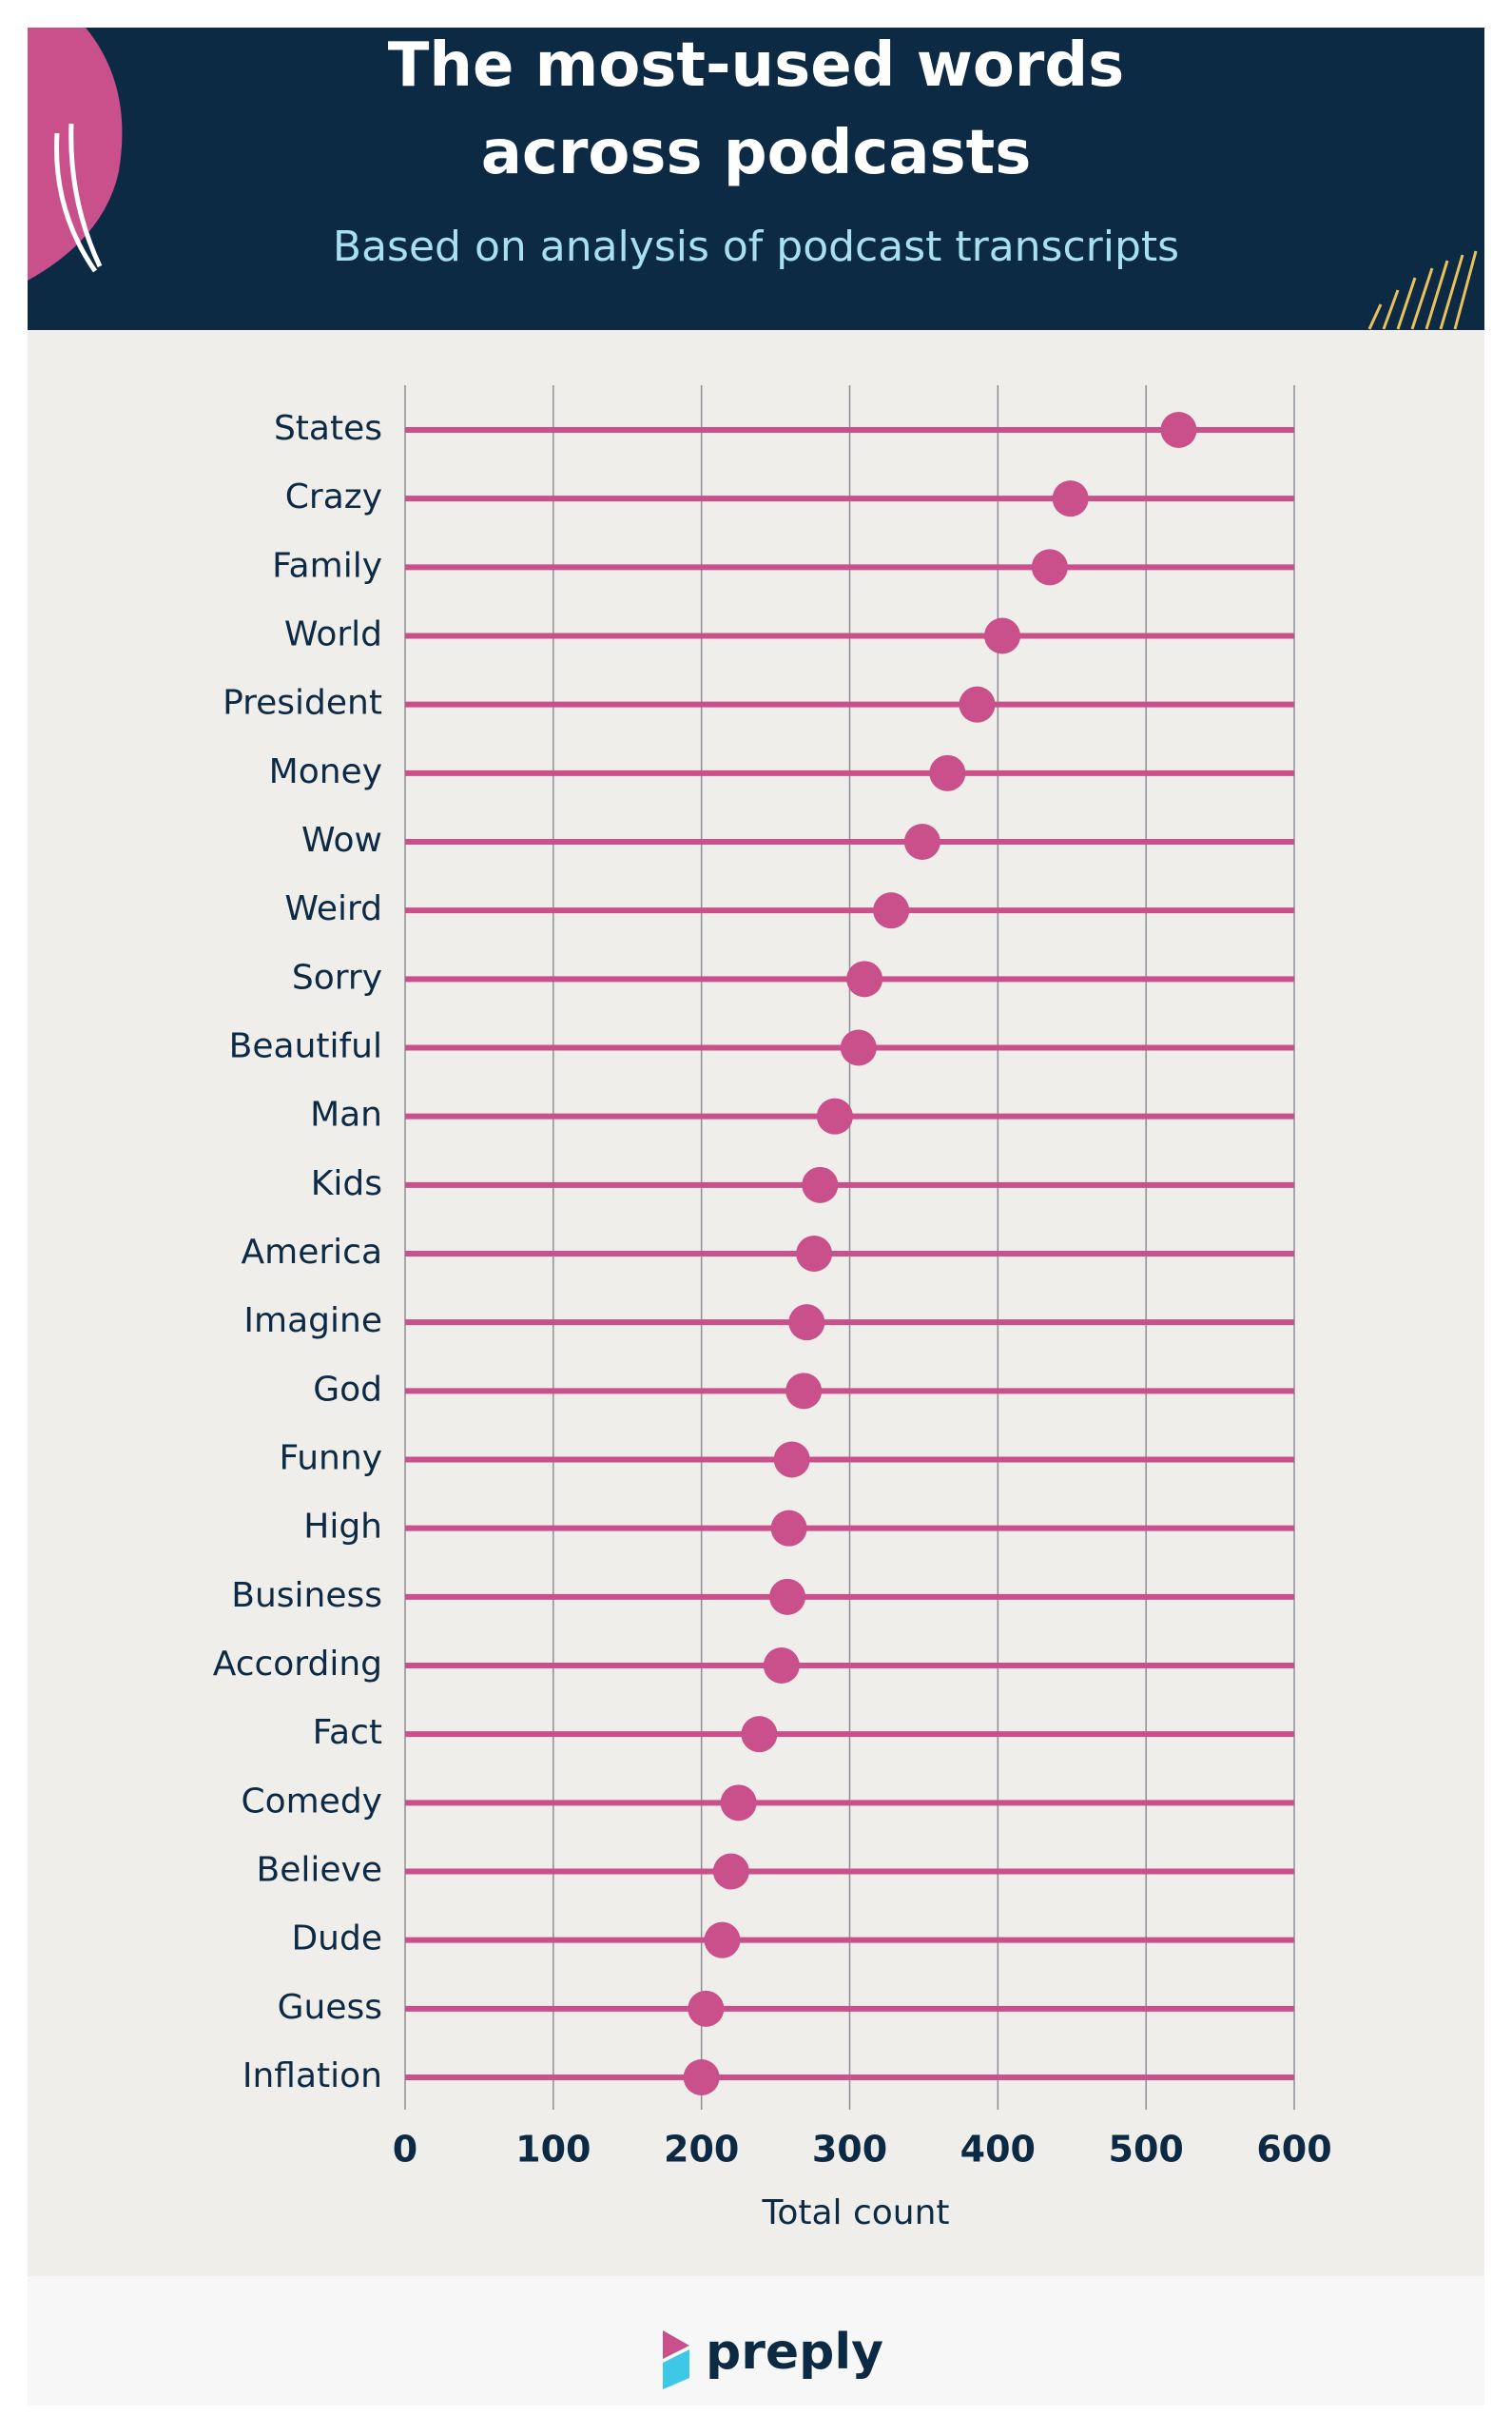 The height and width of the screenshot is (2435, 1512). What do you see at coordinates (342, 1527) in the screenshot?
I see `y-tick-label: High` at bounding box center [342, 1527].